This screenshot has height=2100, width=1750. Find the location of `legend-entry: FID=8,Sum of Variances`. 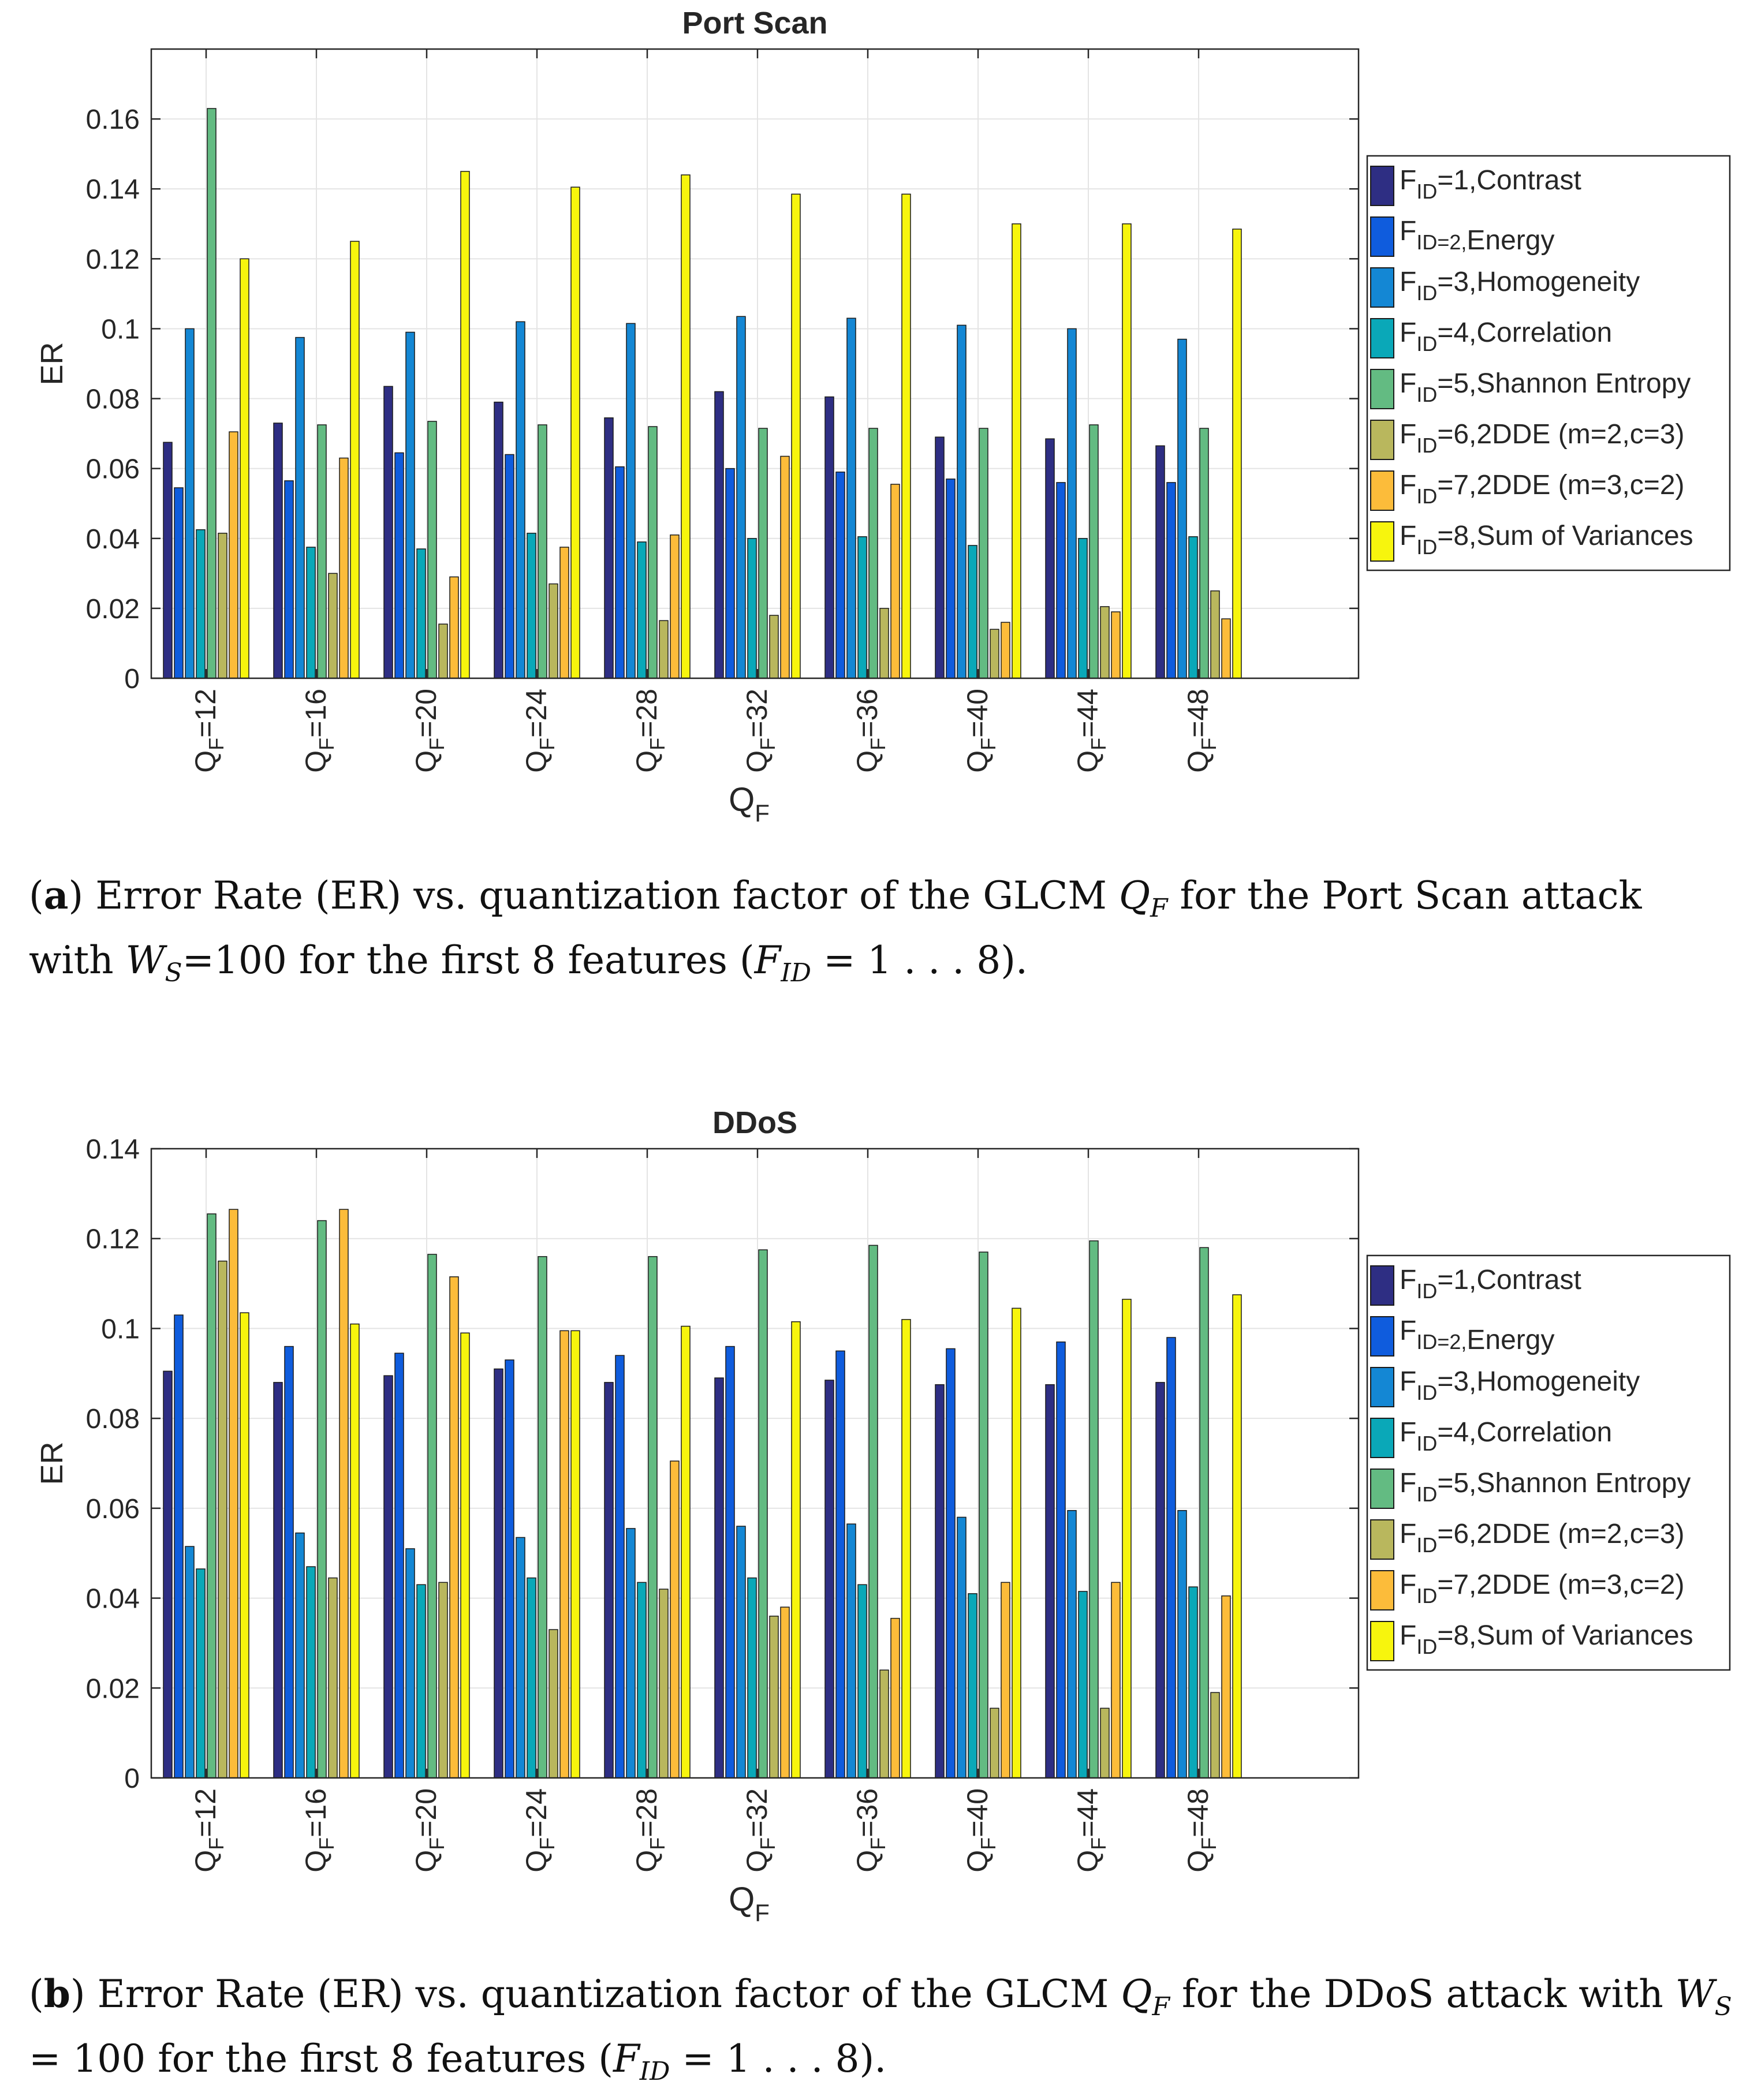

legend-entry: FID=8,Sum of Variances is located at coordinates (1546, 540).